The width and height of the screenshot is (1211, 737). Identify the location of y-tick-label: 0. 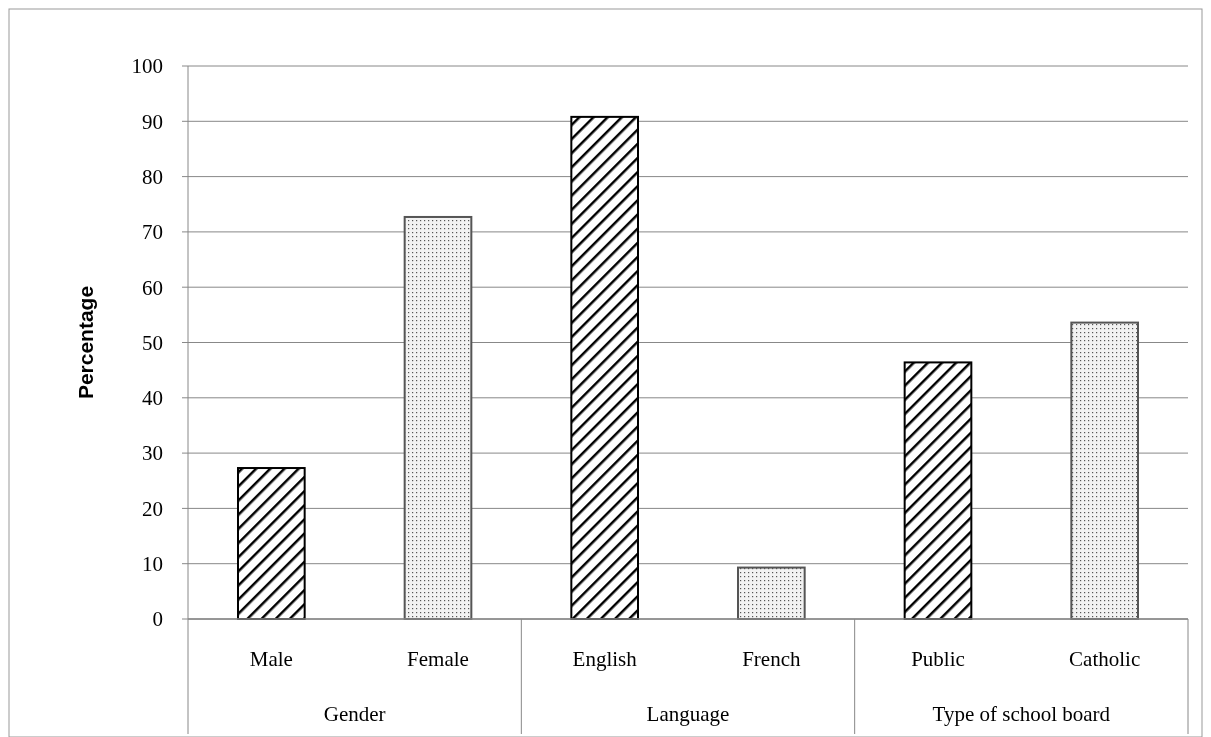
(157, 619).